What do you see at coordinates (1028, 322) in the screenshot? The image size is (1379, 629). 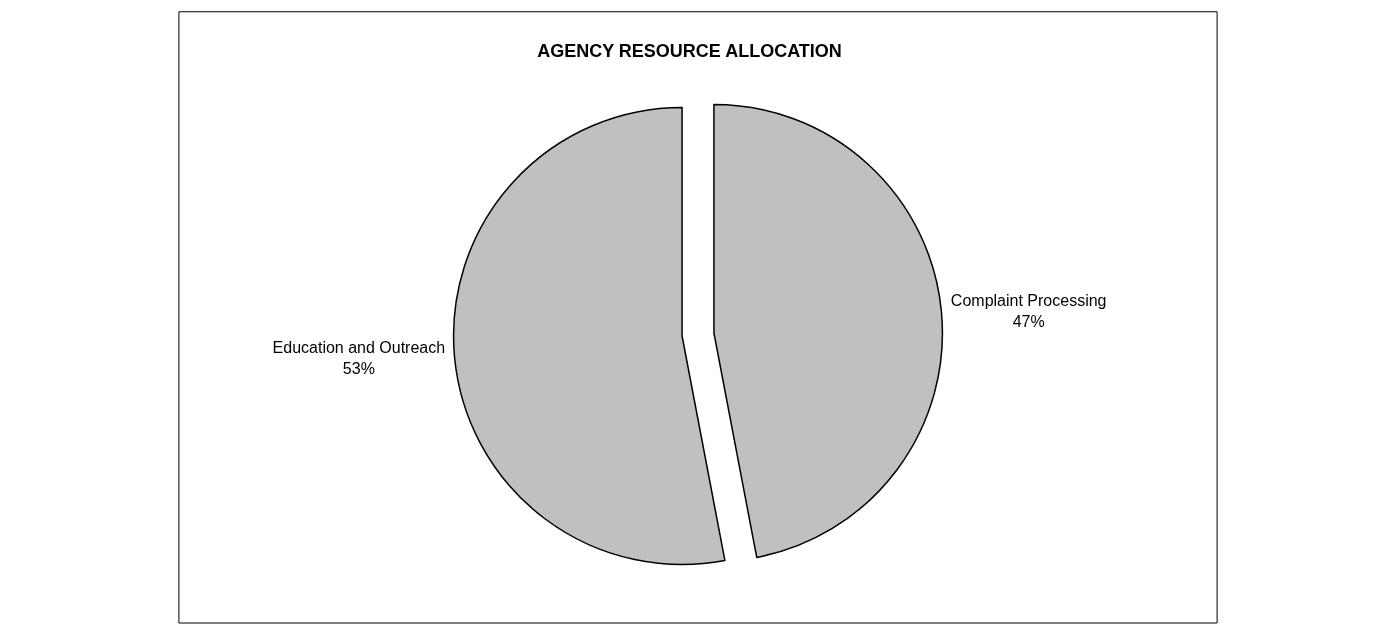 I see `data-label: 47%` at bounding box center [1028, 322].